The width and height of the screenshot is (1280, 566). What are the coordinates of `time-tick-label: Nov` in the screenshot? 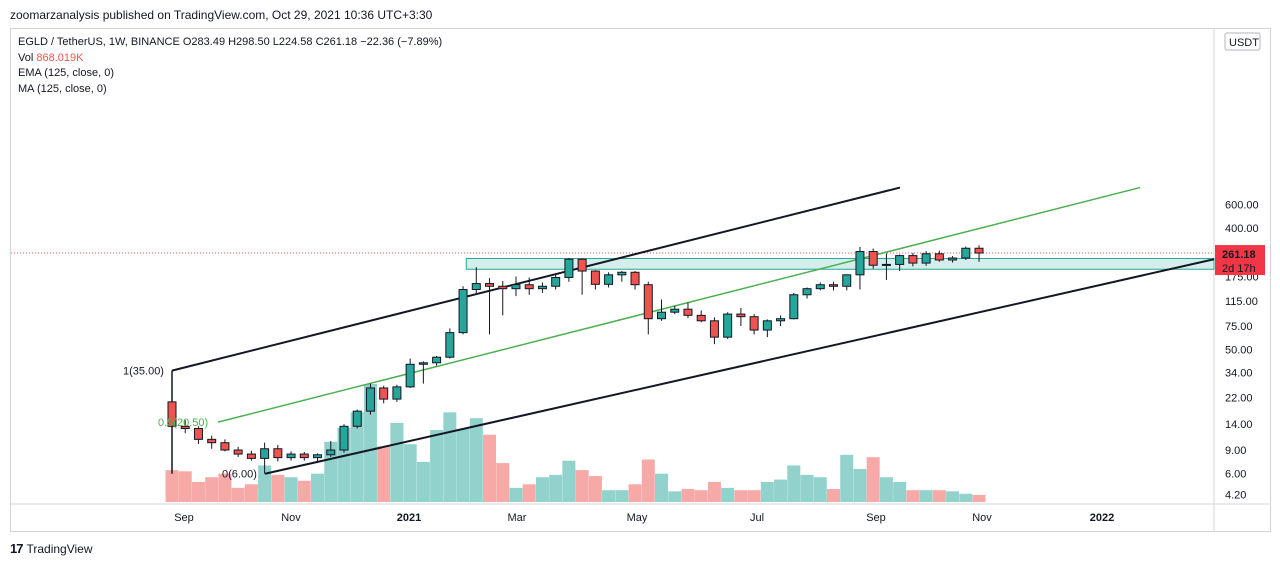 It's located at (291, 518).